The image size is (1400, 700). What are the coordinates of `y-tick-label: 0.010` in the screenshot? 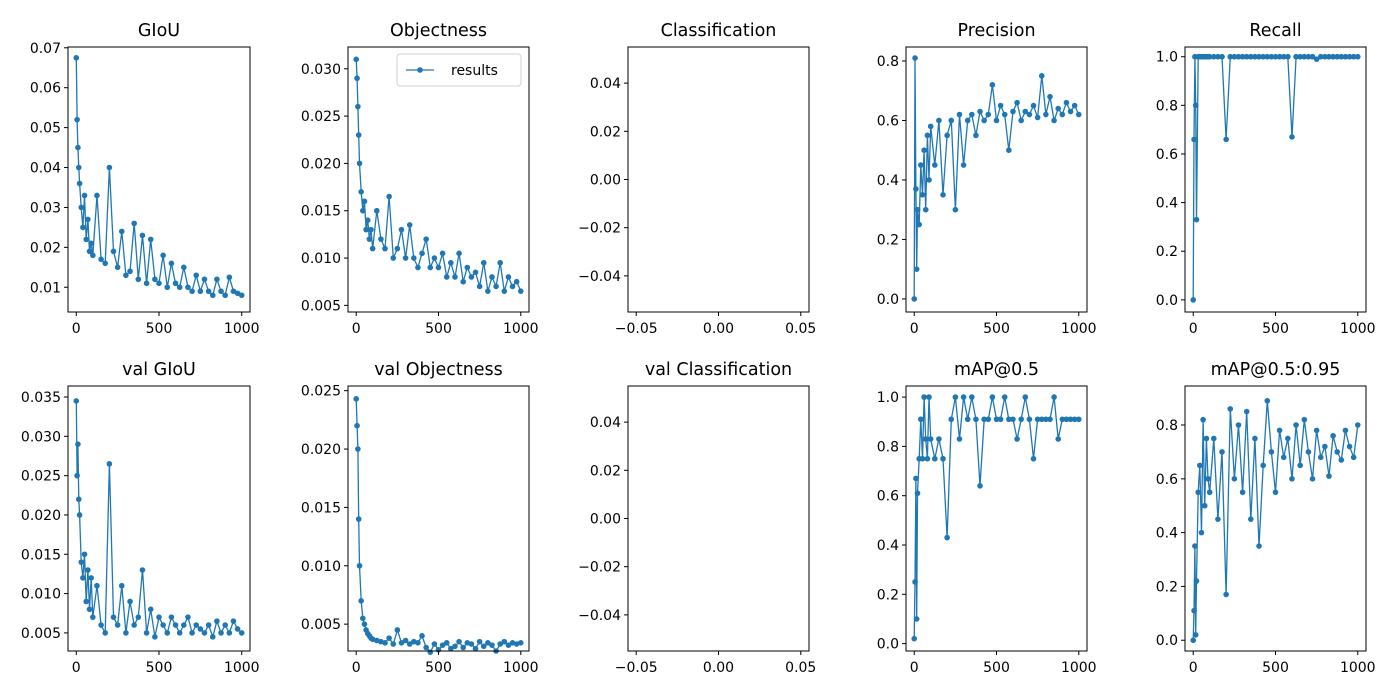 It's located at (41, 595).